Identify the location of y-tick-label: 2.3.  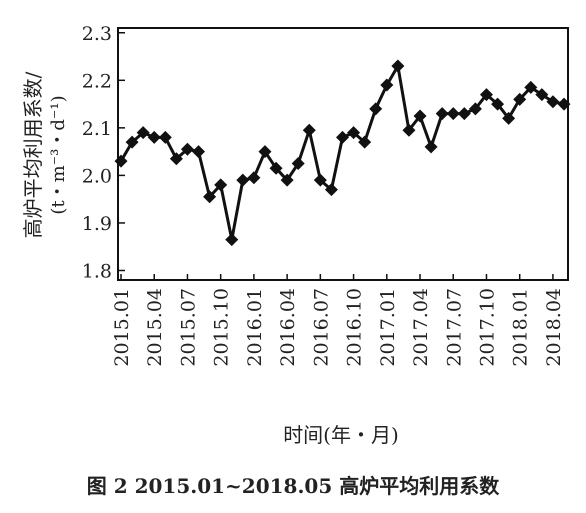
(97, 34).